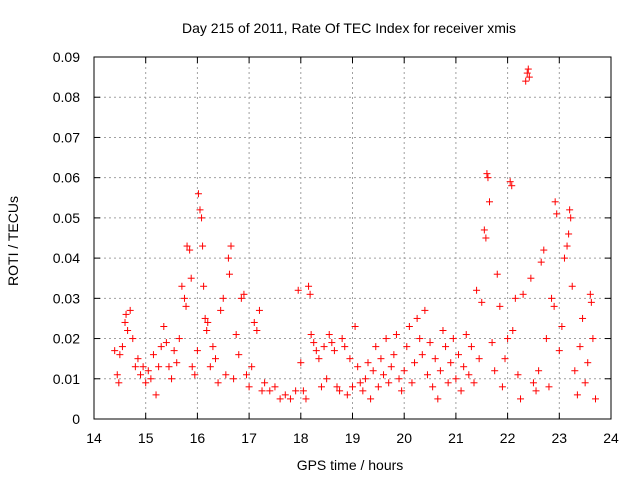 This screenshot has width=640, height=480. Describe the element at coordinates (198, 438) in the screenshot. I see `x-tick-label: 16` at that location.